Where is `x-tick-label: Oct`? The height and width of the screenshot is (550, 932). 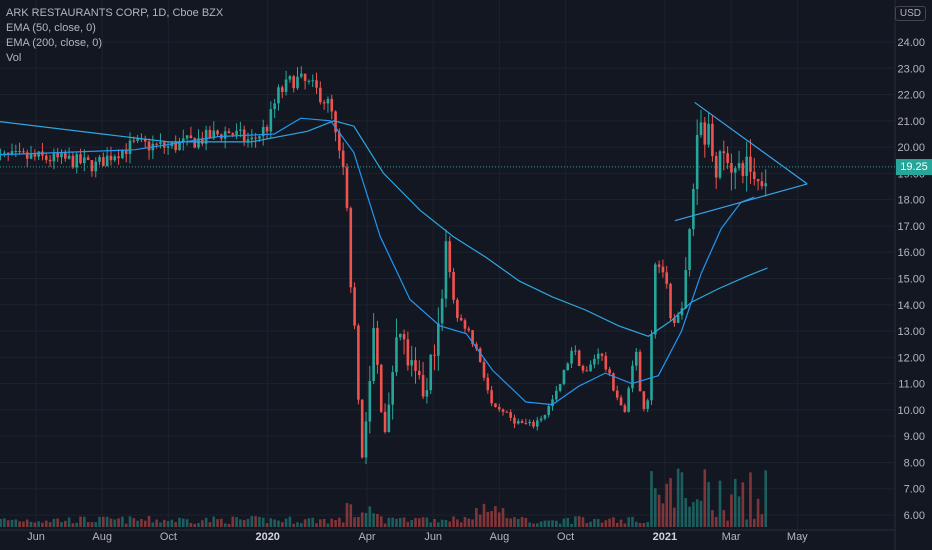
x-tick-label: Oct is located at coordinates (565, 537).